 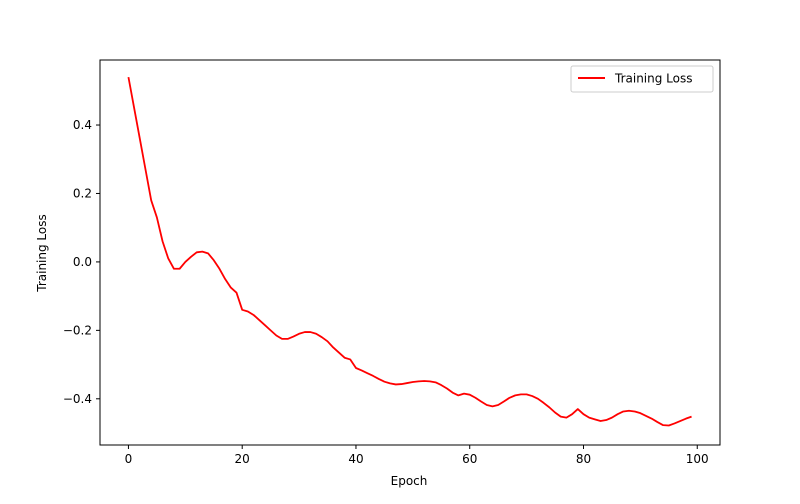 I want to click on x-axis: 0 20 40 60 80 100, so click(x=417, y=455).